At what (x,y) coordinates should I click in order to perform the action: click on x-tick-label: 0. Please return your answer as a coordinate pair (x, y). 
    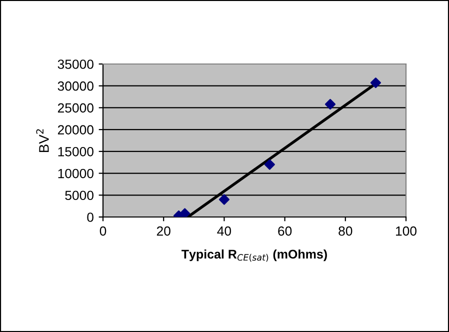
    Looking at the image, I should click on (103, 231).